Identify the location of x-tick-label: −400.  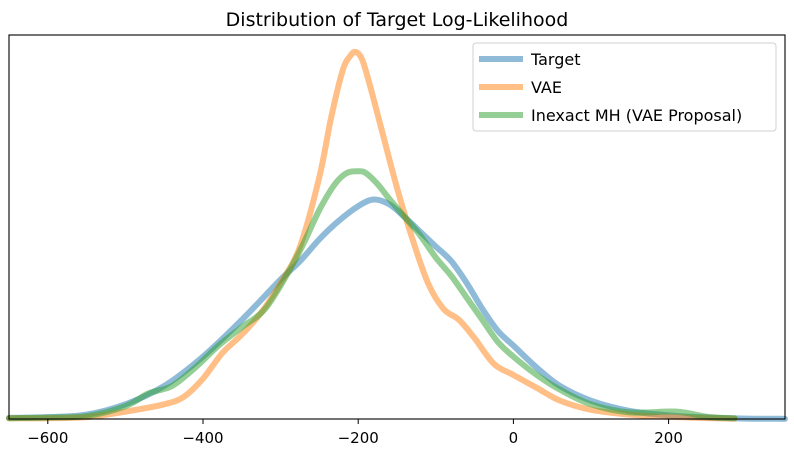
(202, 438).